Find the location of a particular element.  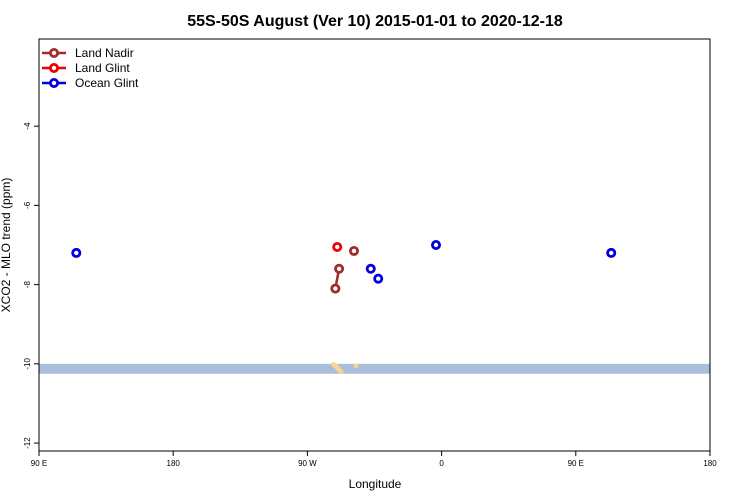

y-tick-label: -8 is located at coordinates (27, 285).